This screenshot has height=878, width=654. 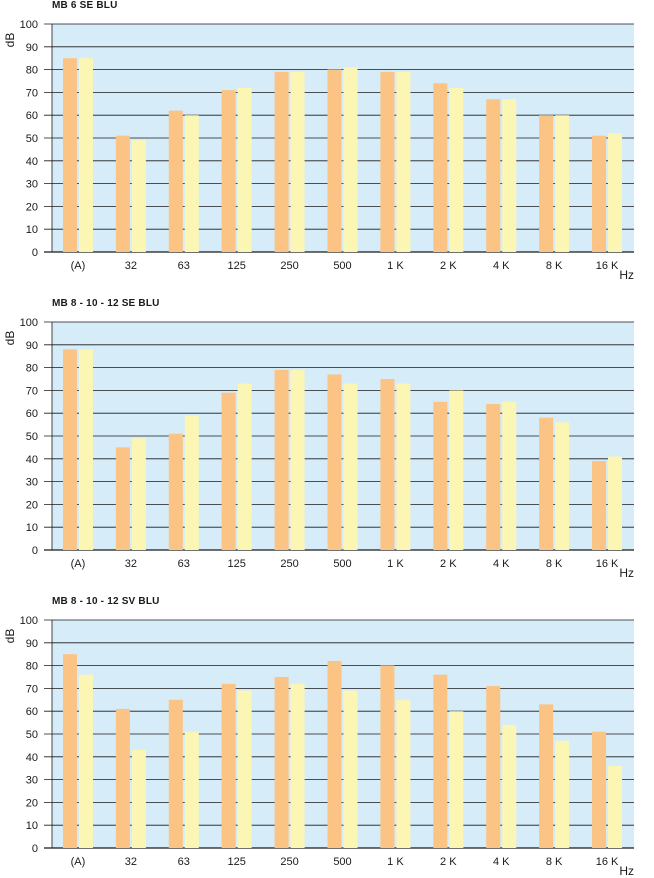 I want to click on y-tick-label: 100, so click(x=29, y=25).